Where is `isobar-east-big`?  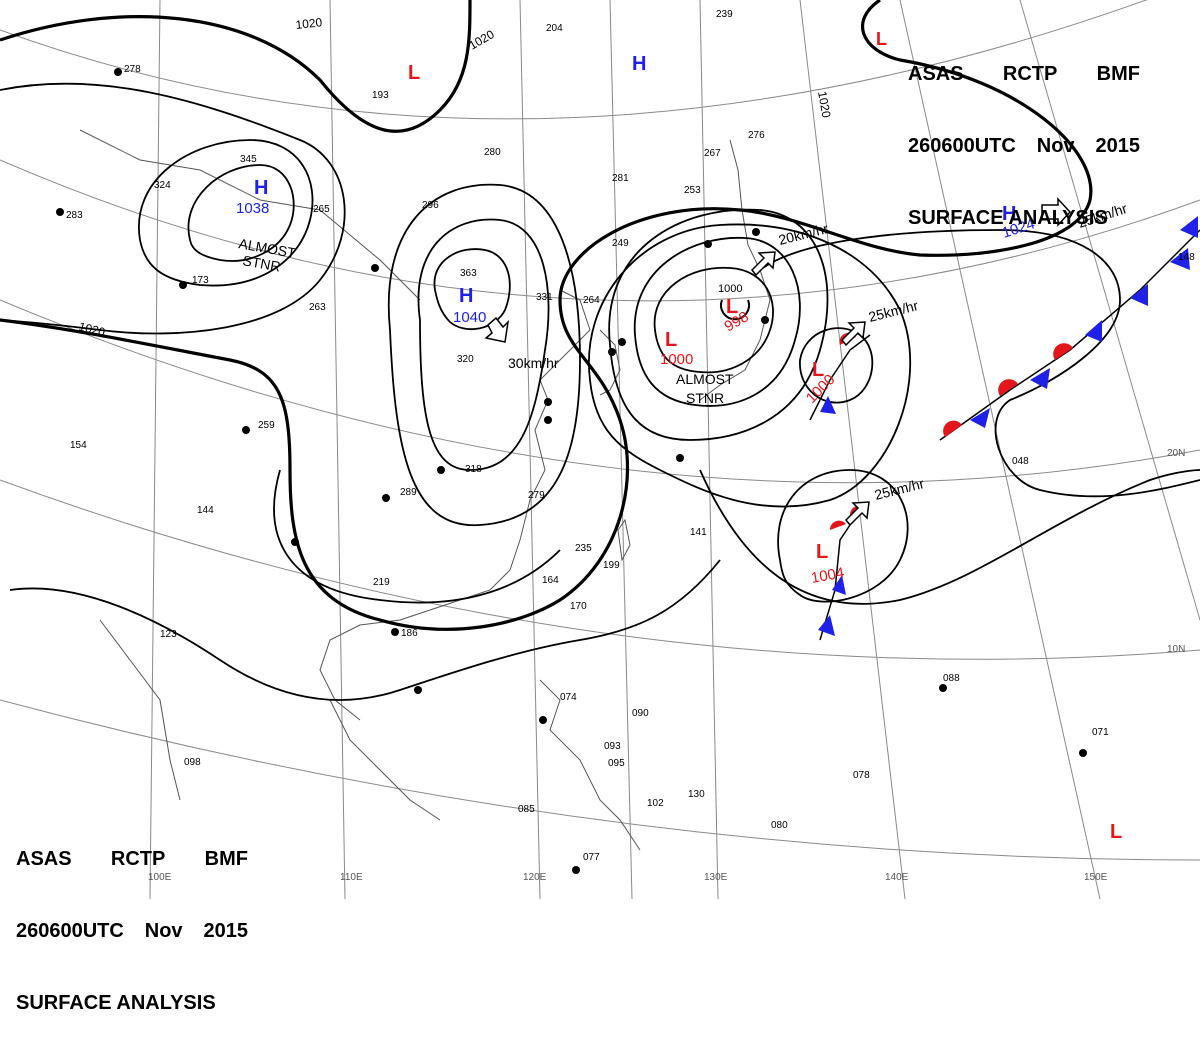 isobar-east-big is located at coordinates (949, 537).